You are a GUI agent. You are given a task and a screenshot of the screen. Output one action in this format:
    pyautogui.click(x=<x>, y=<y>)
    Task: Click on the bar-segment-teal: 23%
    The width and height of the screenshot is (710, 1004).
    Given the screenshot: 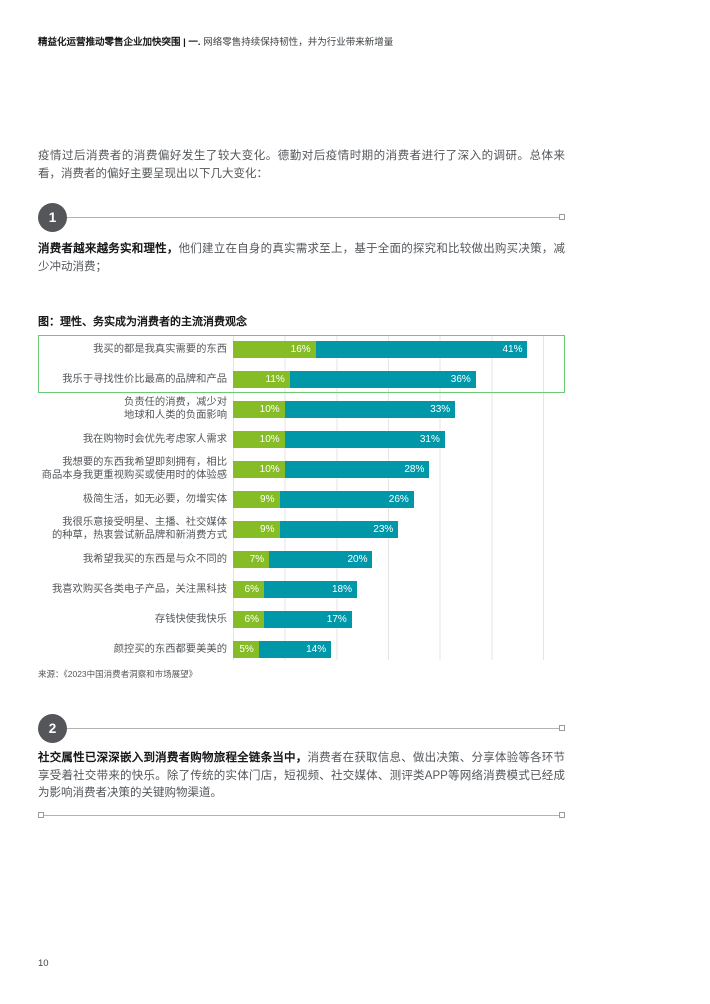 What is the action you would take?
    pyautogui.click(x=339, y=529)
    